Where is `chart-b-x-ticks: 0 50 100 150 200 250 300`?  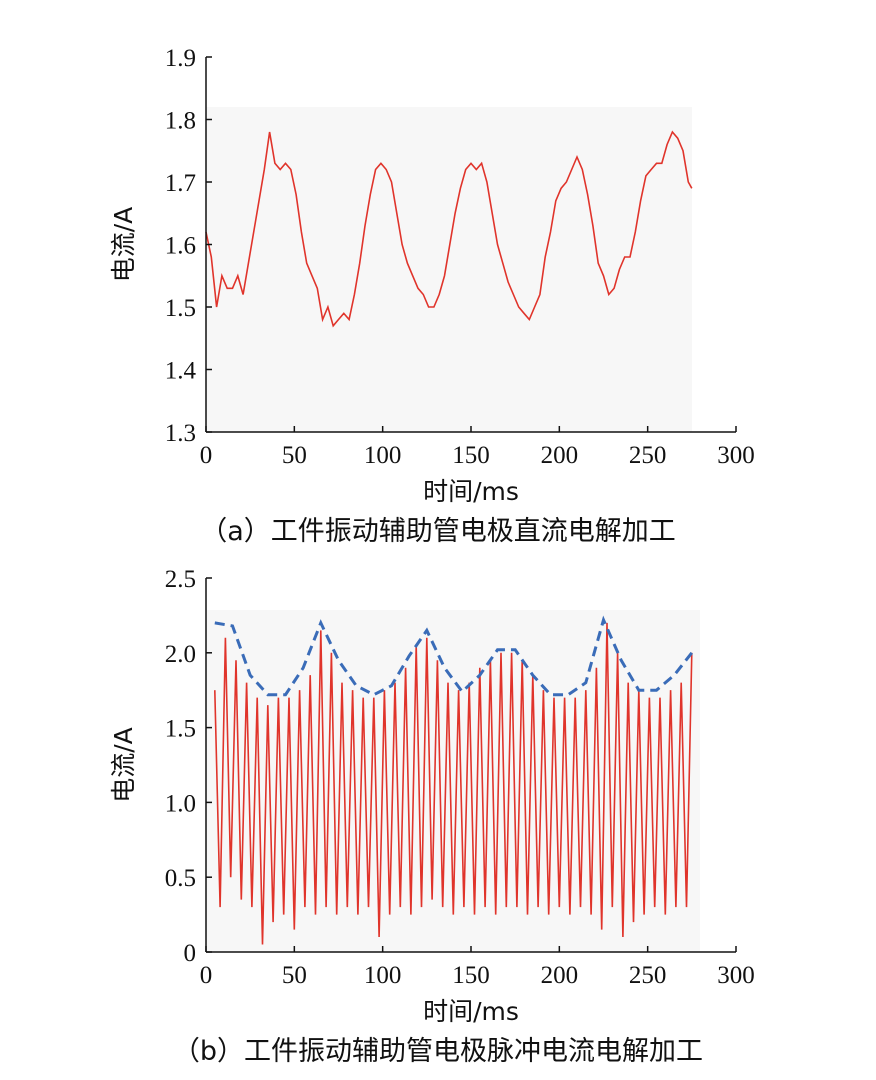
chart-b-x-ticks: 0 50 100 150 200 250 300 is located at coordinates (477, 967).